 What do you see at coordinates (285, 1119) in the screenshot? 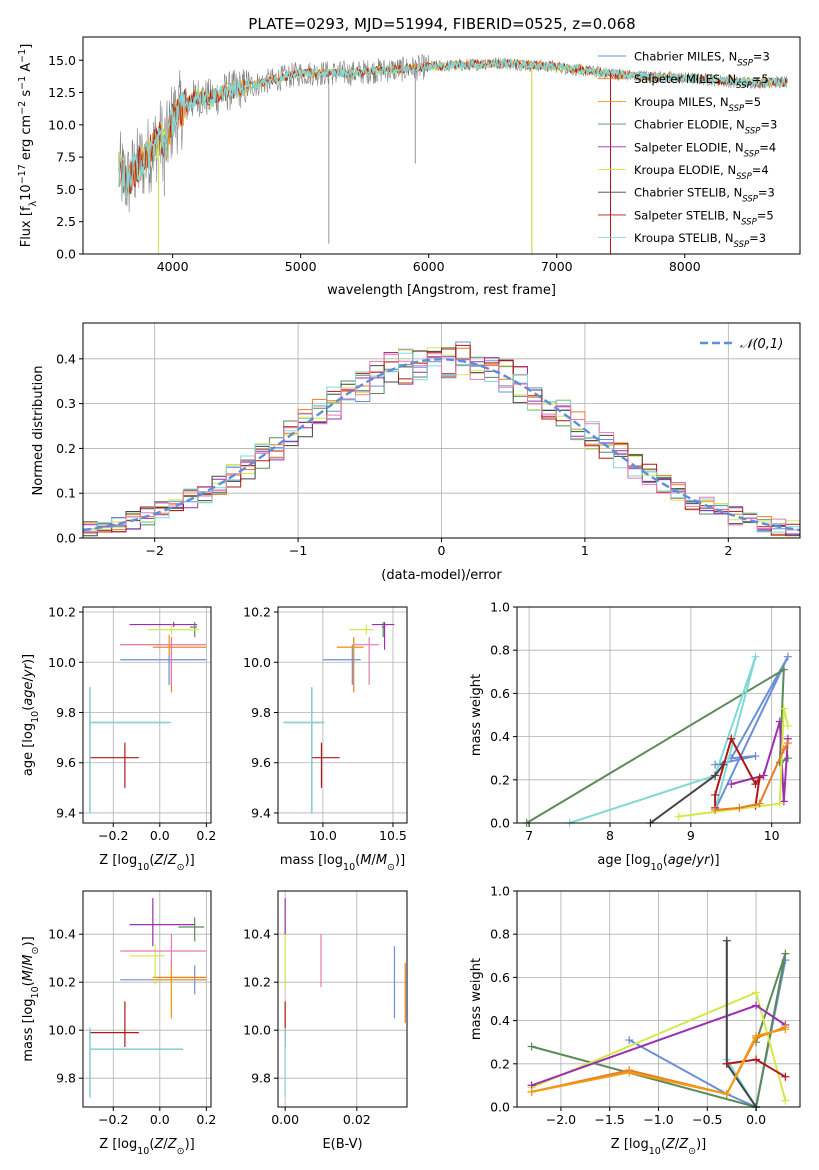
I see `x-tick-label: 0.00` at bounding box center [285, 1119].